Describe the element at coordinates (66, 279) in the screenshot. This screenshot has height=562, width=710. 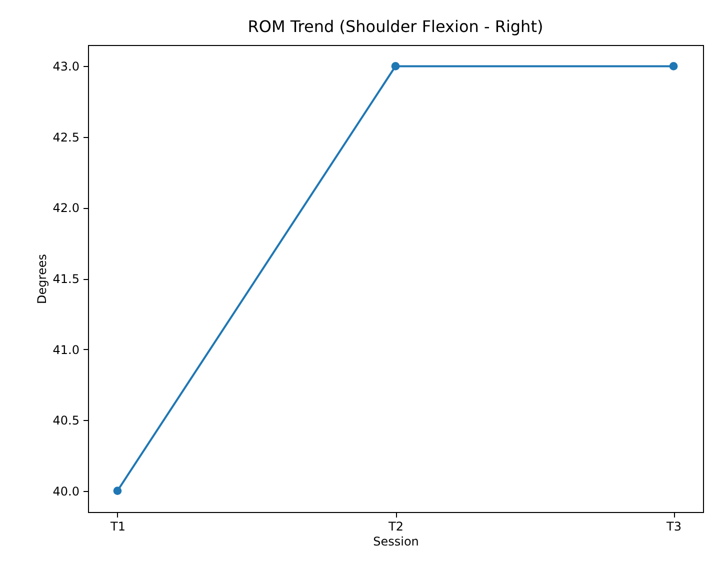
I see `y-tick-label: 41.5` at that location.